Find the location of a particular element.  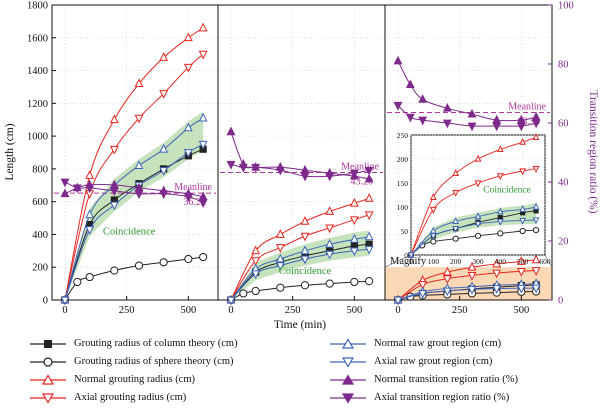

series-line is located at coordinates (134, 278).